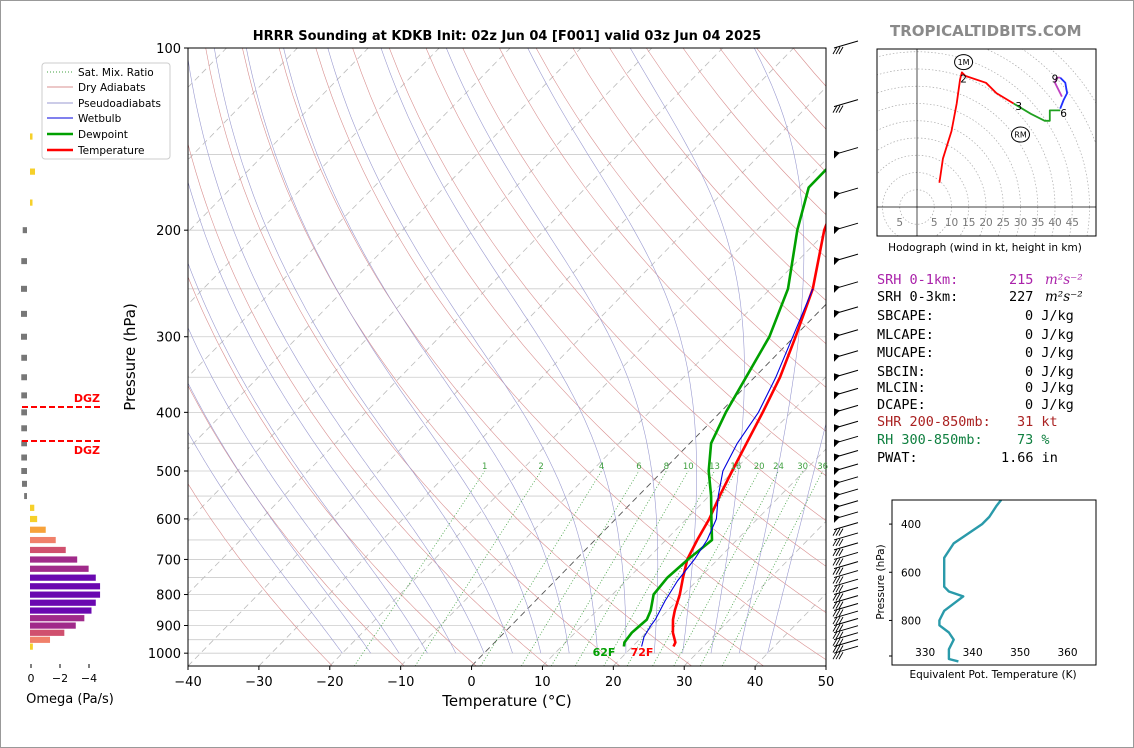 This screenshot has width=1134, height=748. What do you see at coordinates (484, 467) in the screenshot?
I see `mix-ratio-label-1: 1` at bounding box center [484, 467].